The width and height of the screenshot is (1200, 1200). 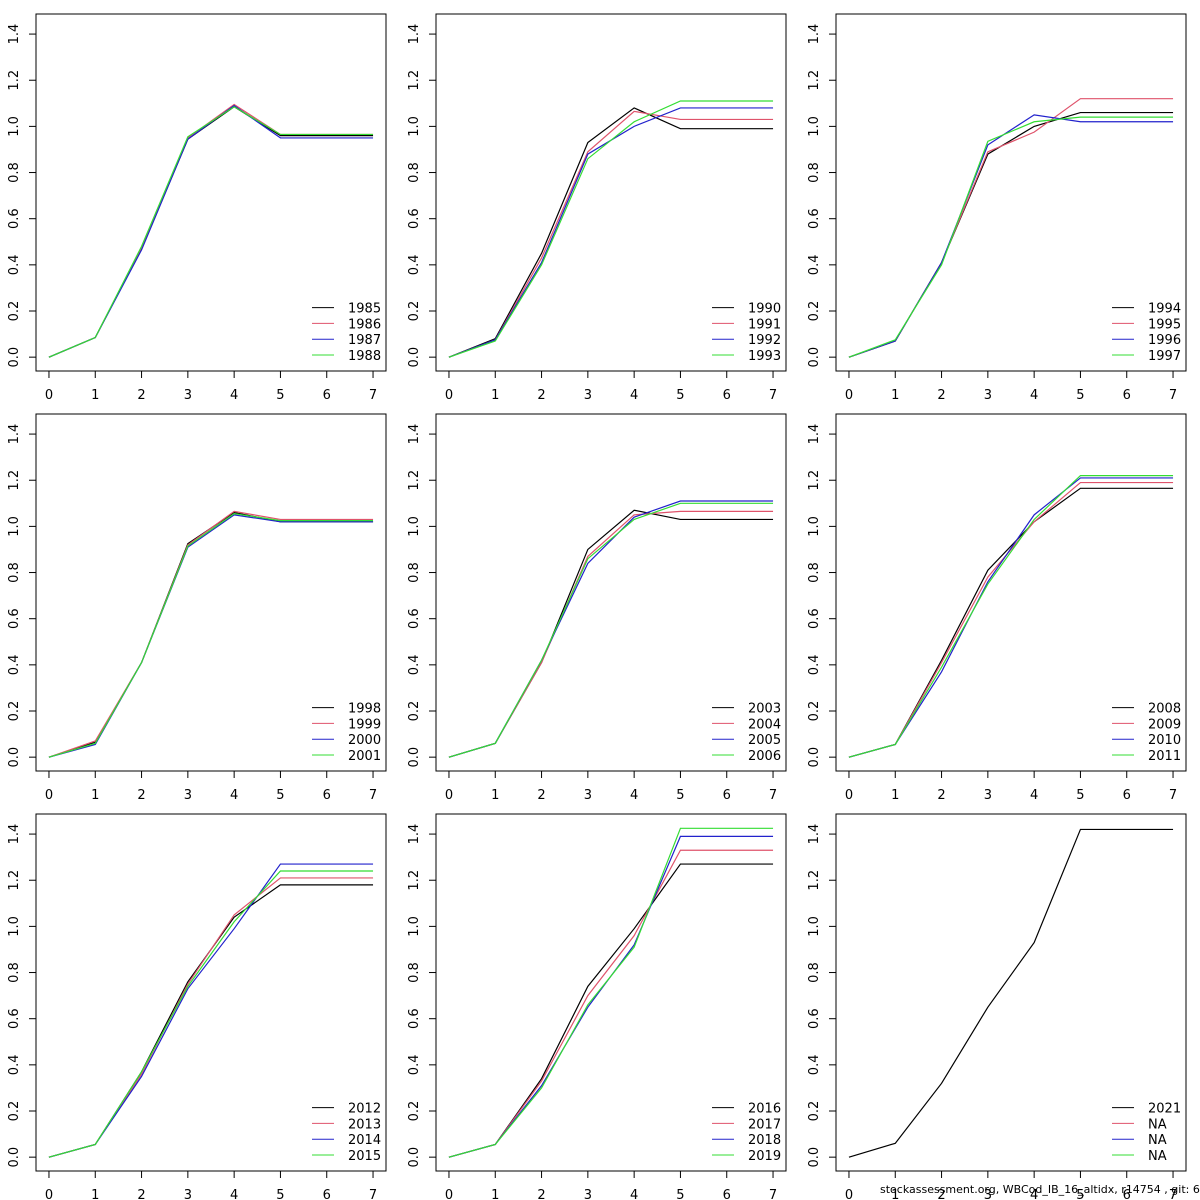 What do you see at coordinates (1164, 1109) in the screenshot?
I see `legend-label: 2021` at bounding box center [1164, 1109].